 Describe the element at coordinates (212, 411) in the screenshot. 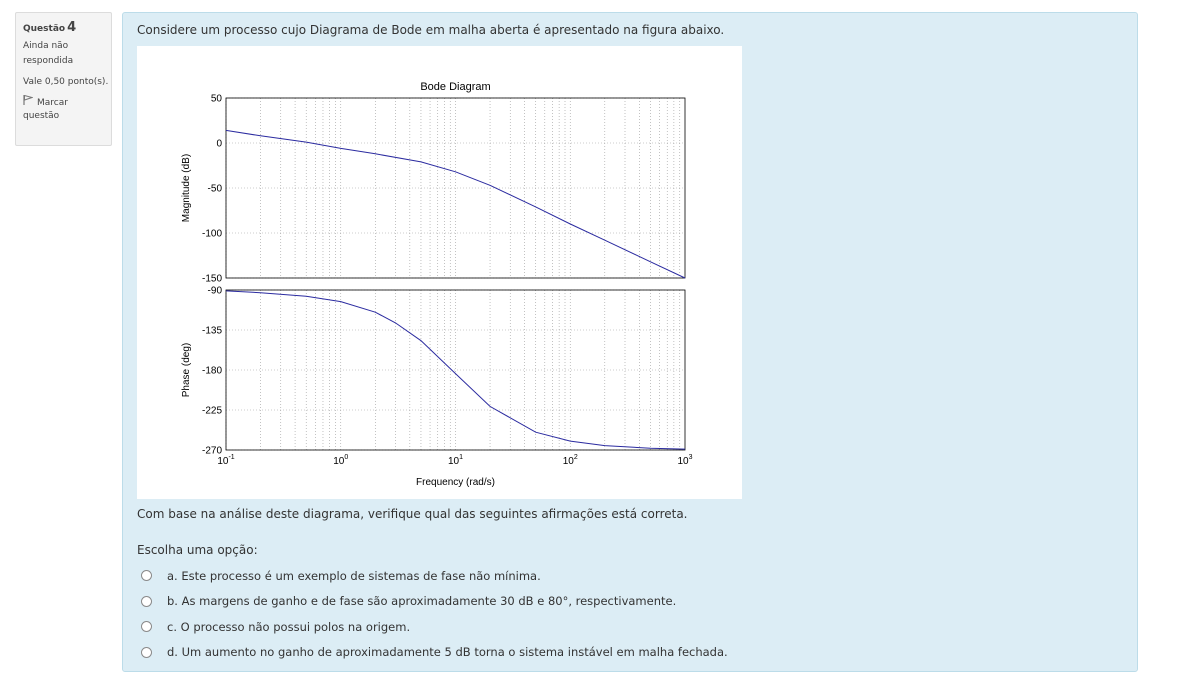

I see `phase-ytick-label: -225` at that location.